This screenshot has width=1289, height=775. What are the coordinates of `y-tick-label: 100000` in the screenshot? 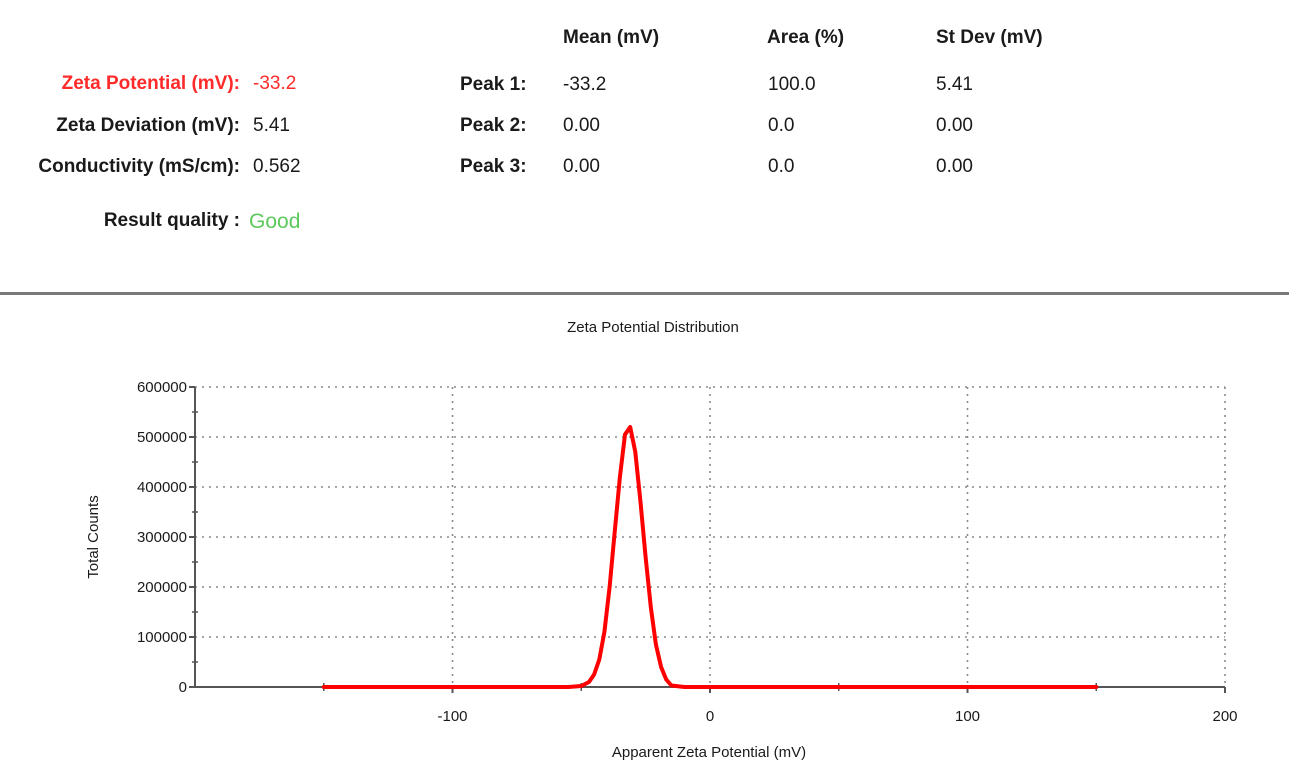 It's located at (162, 637).